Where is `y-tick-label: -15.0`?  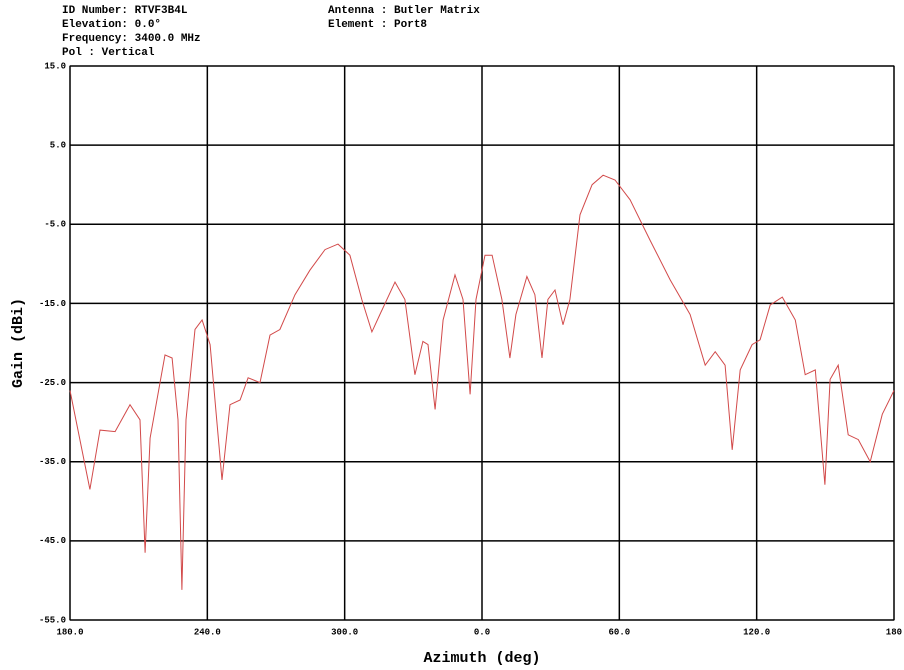
y-tick-label: -15.0 is located at coordinates (52, 304).